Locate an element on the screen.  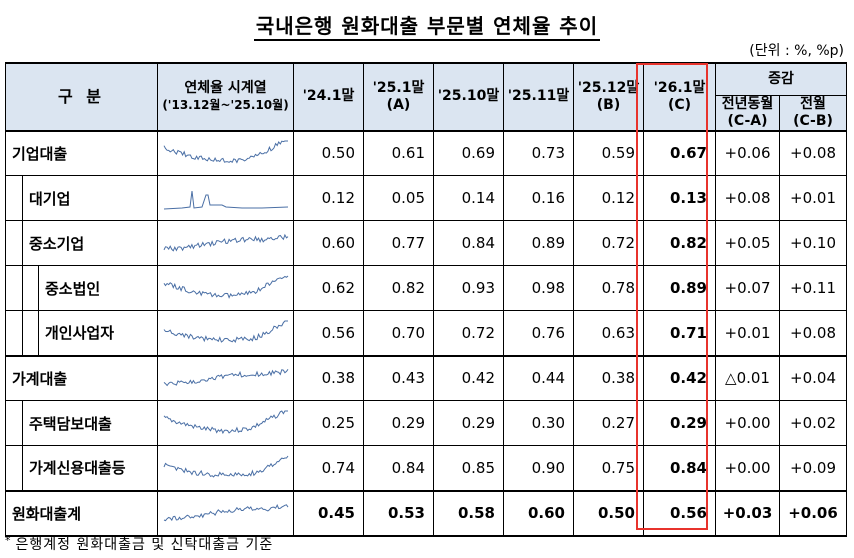
header-col-1: '25.1말 (A) is located at coordinates (398, 96).